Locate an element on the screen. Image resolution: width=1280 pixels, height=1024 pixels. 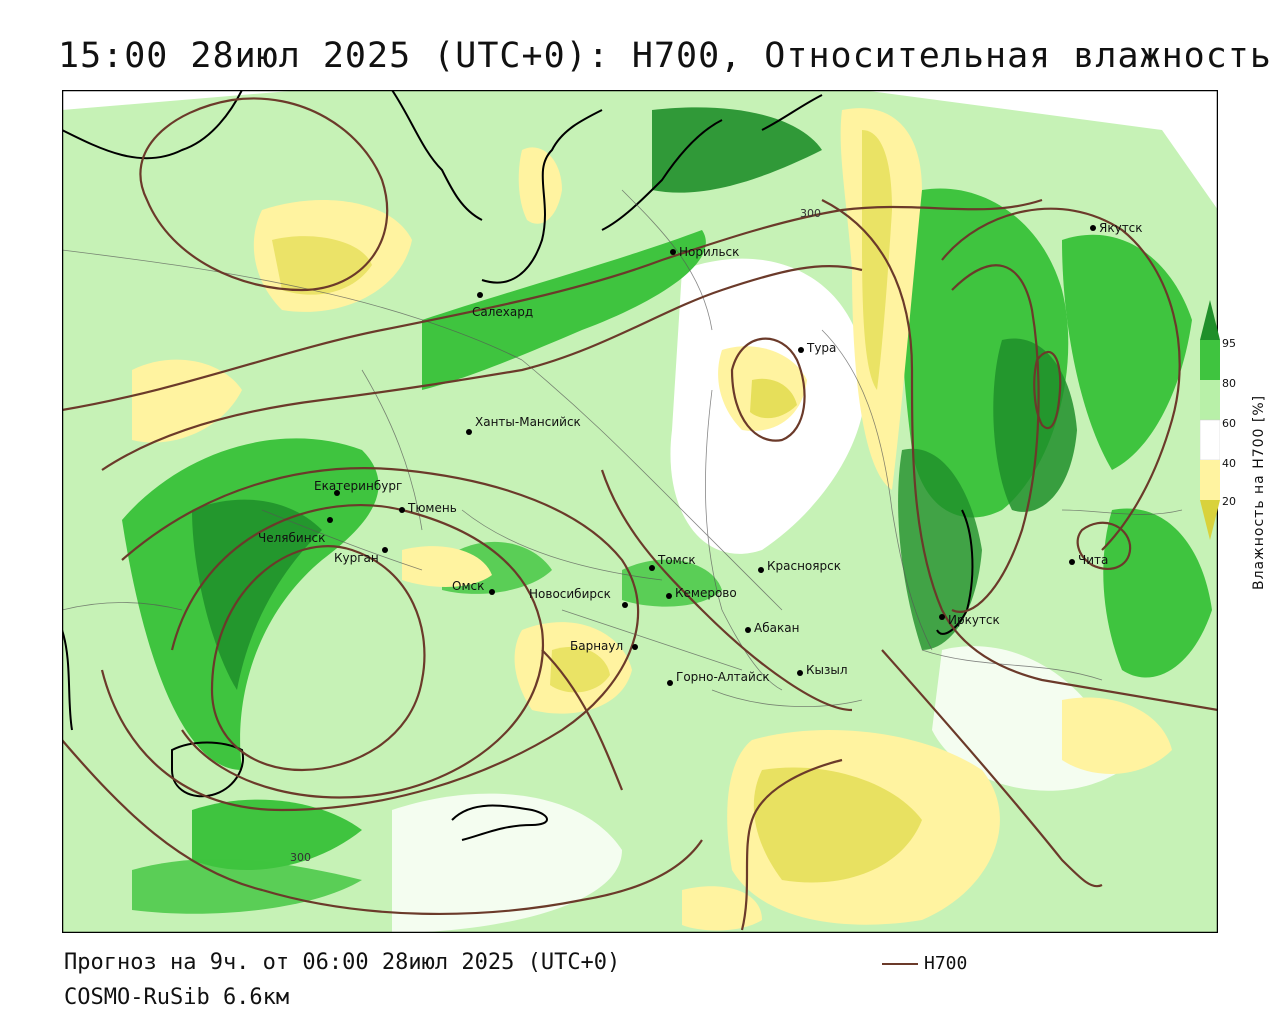
colorbar-top-triangle is located at coordinates (1210, 320).